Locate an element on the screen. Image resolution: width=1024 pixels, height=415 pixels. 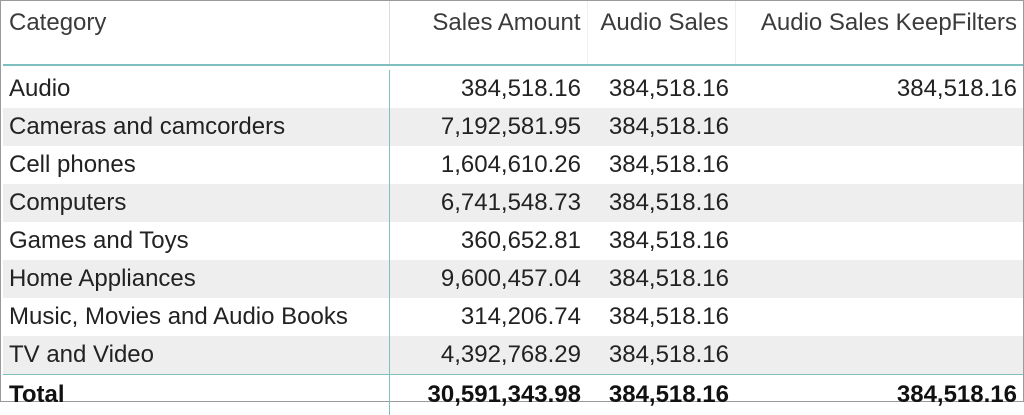
table-row: Games and Toys 360,652.81 384,518.16 is located at coordinates (513, 241).